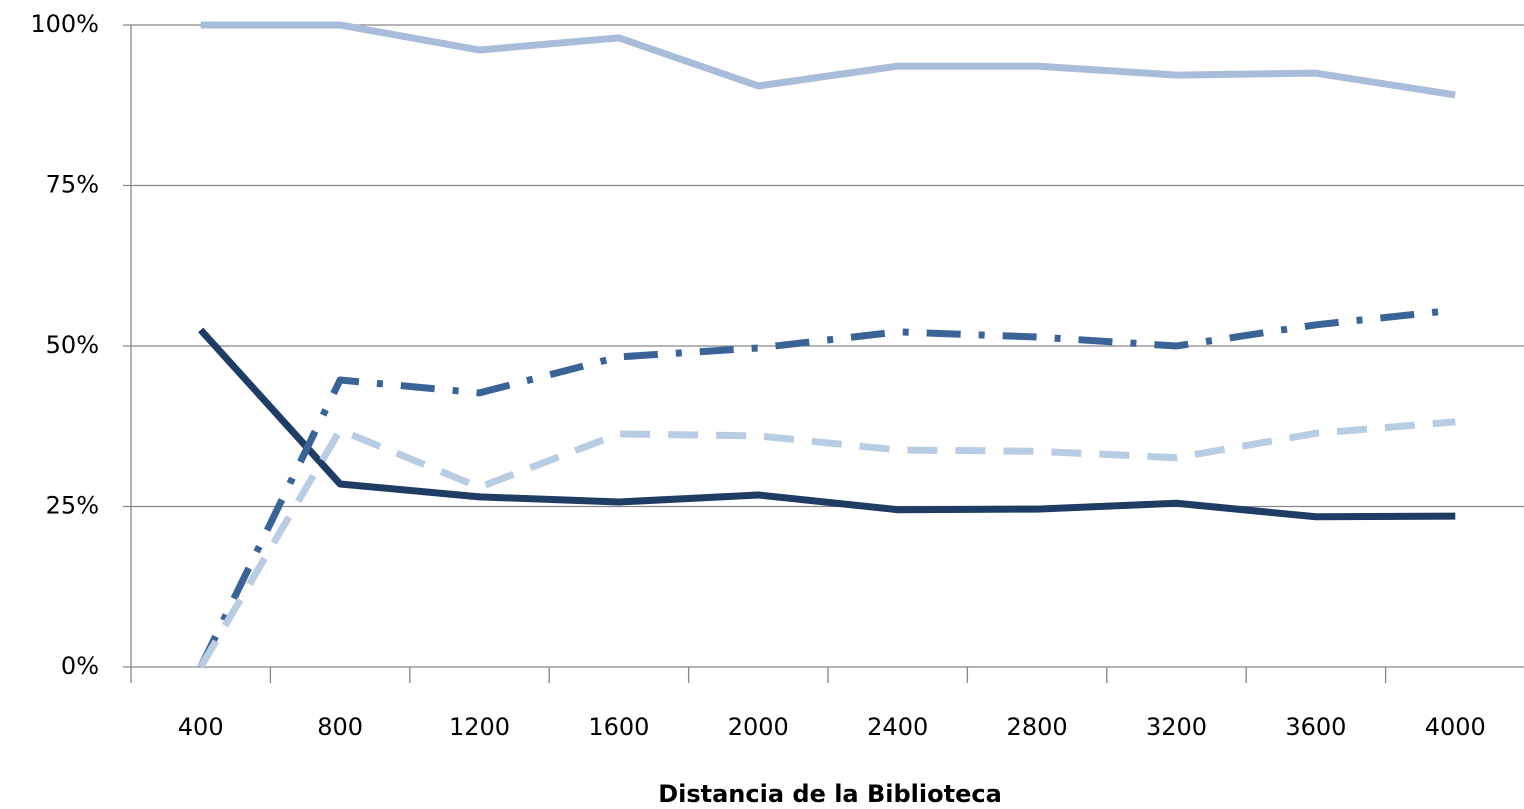  Describe the element at coordinates (758, 727) in the screenshot. I see `x-tick-label: 2000` at that location.